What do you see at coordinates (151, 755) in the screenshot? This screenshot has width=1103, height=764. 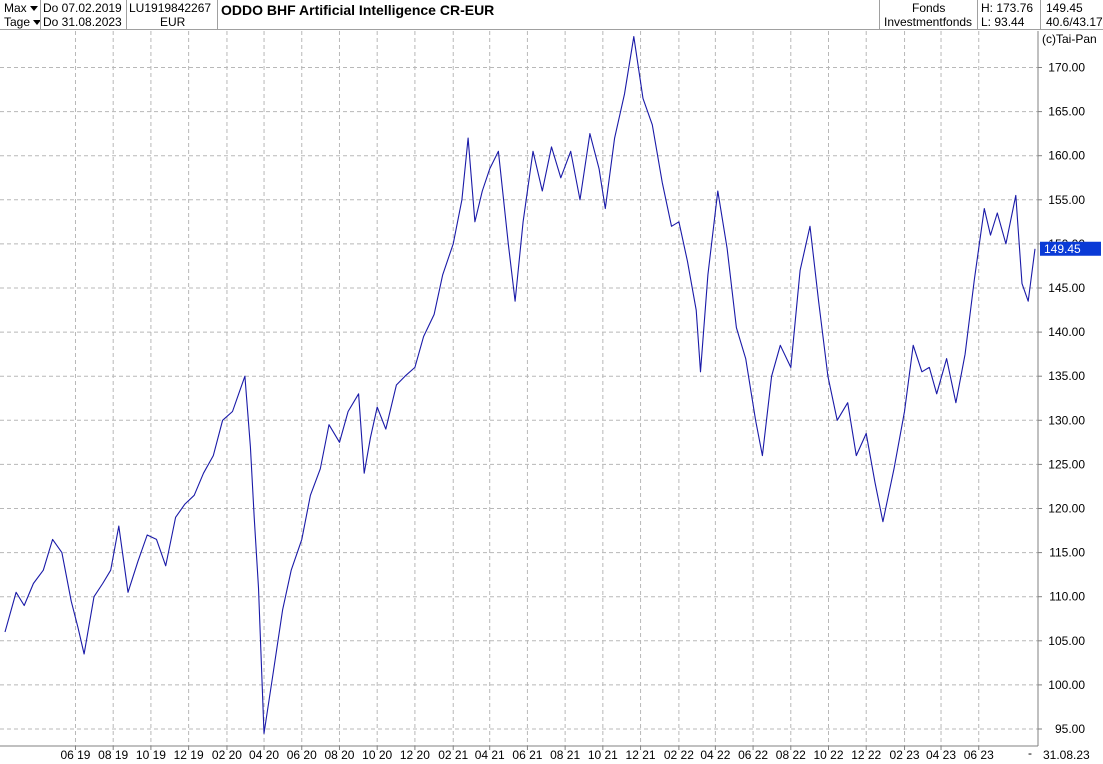 I see `x-tick-label: 10 19` at bounding box center [151, 755].